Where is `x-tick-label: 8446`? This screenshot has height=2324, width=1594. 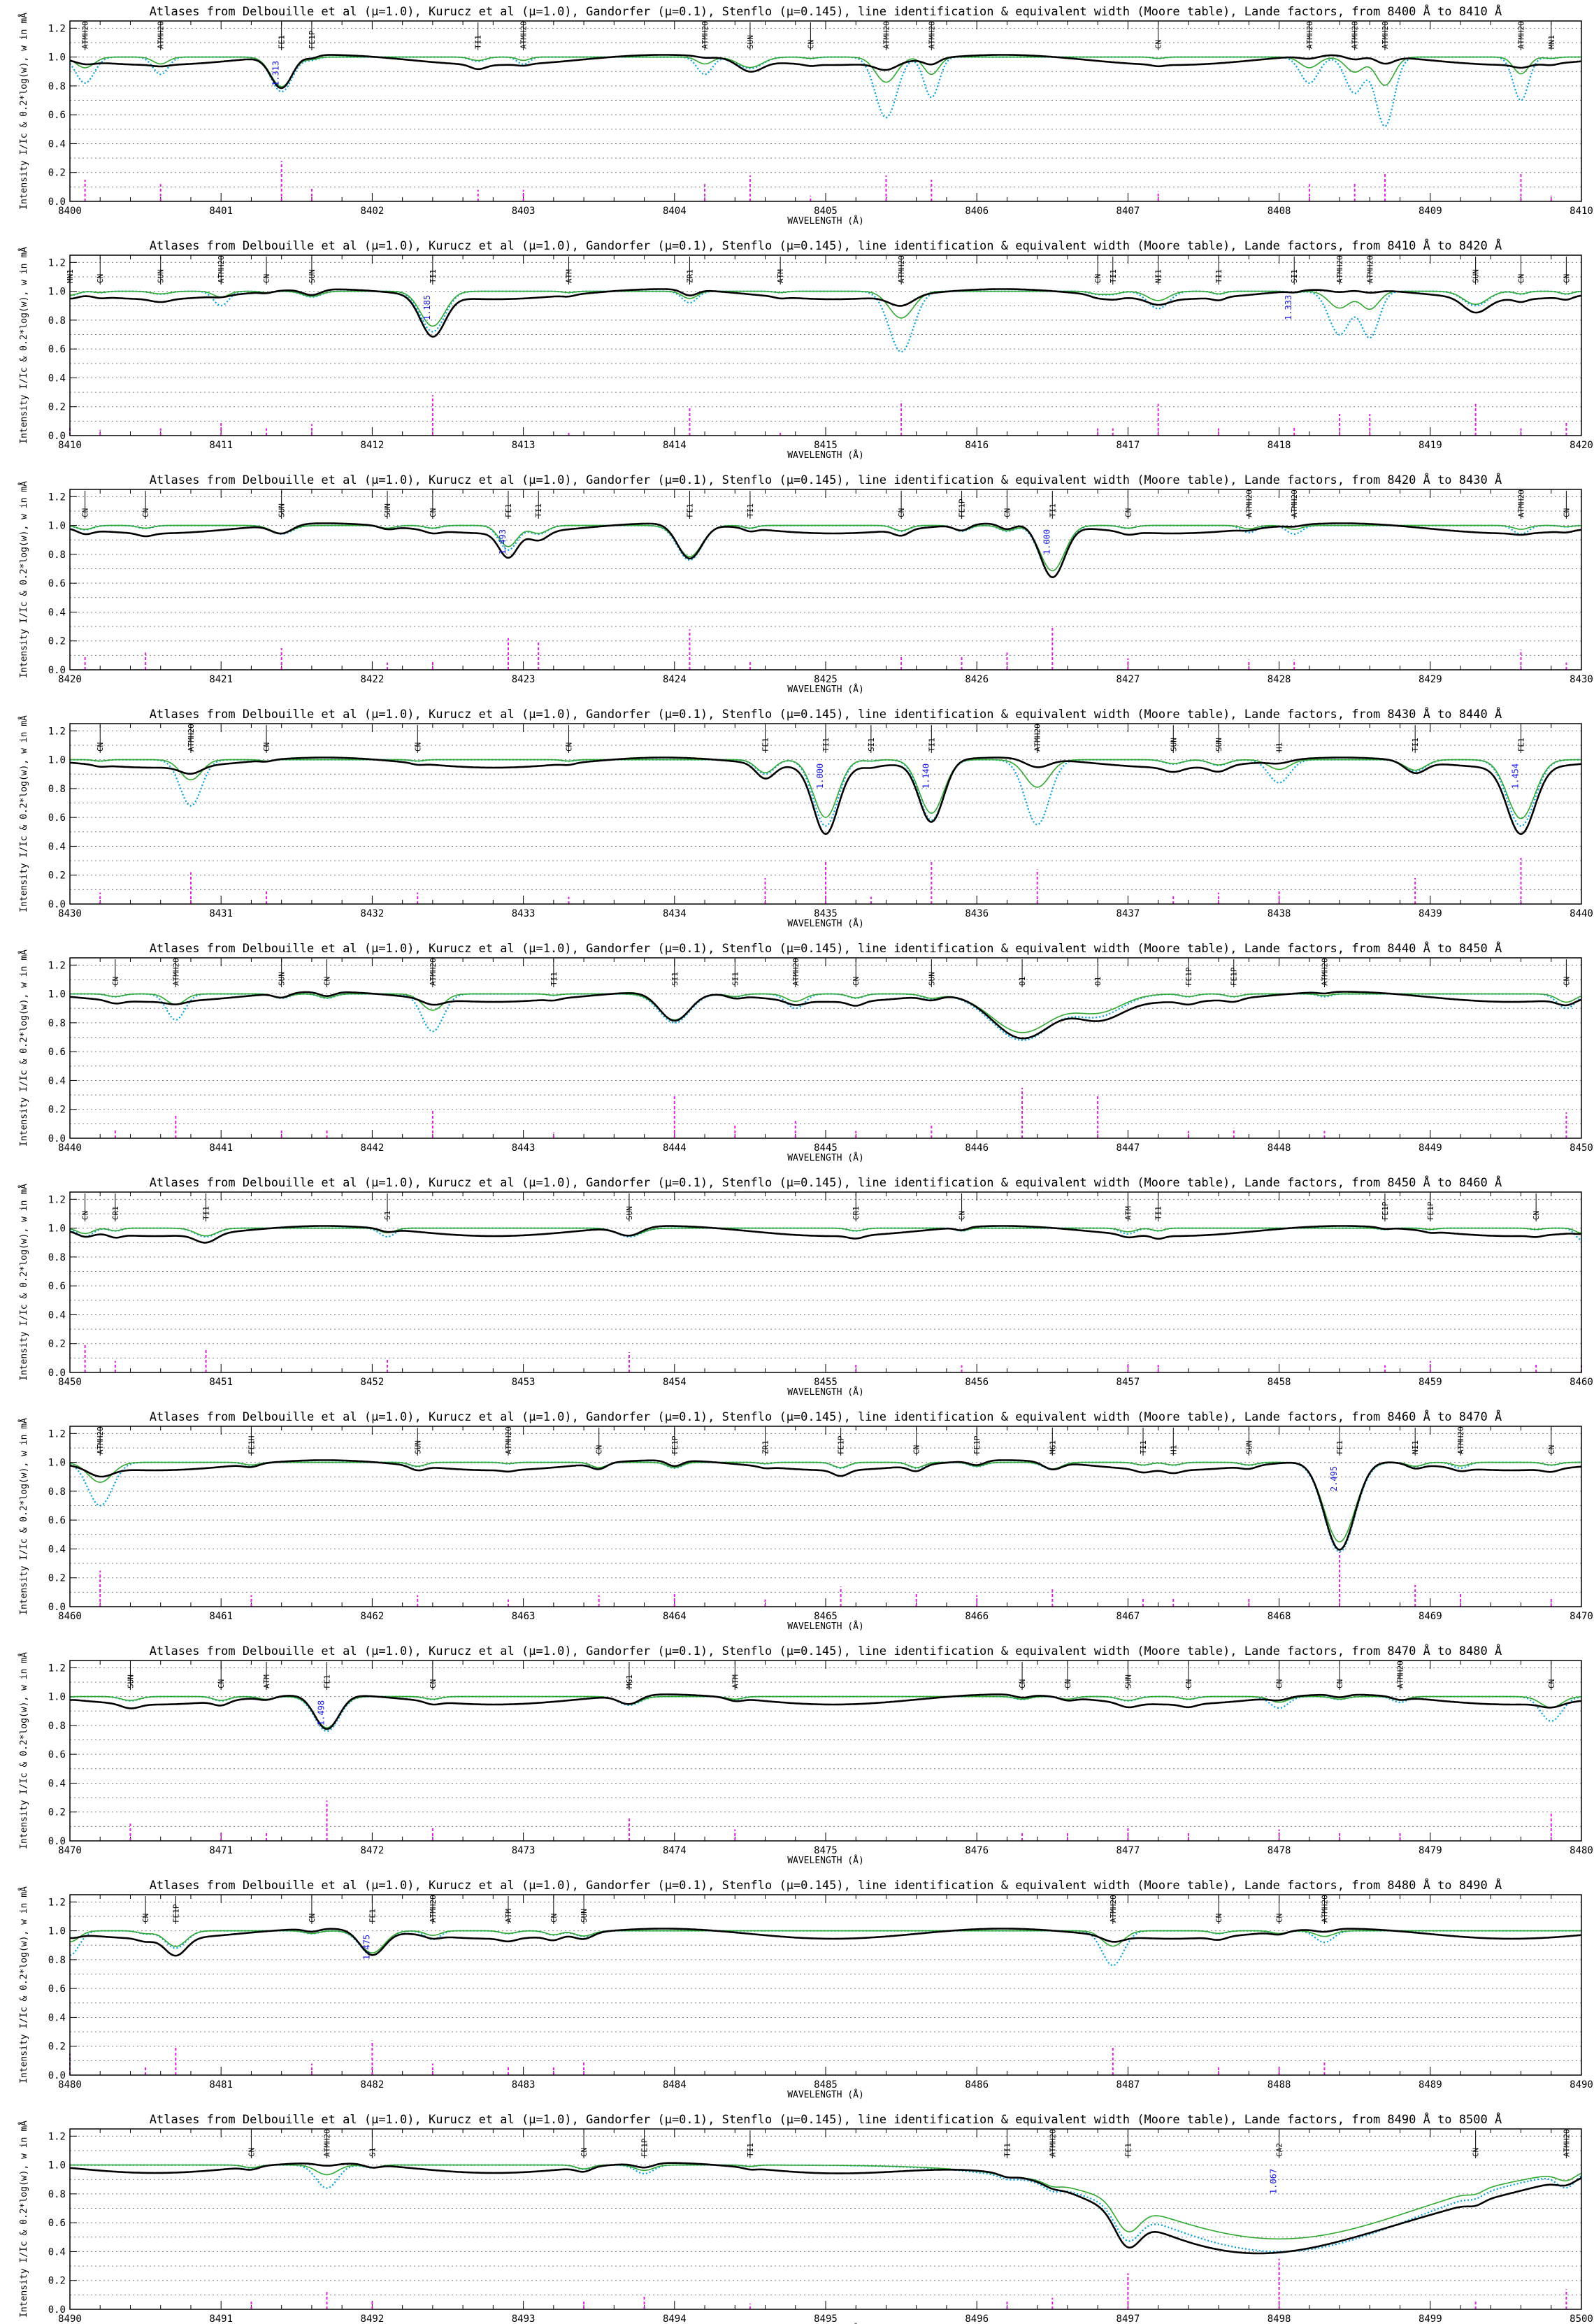 x-tick-label: 8446 is located at coordinates (977, 1148).